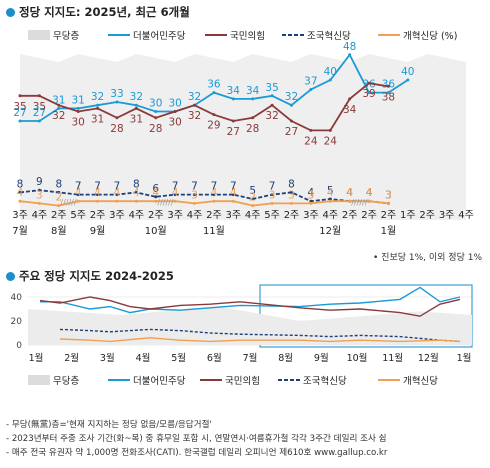  What do you see at coordinates (428, 358) in the screenshot?
I see `month-label: 12월` at bounding box center [428, 358].